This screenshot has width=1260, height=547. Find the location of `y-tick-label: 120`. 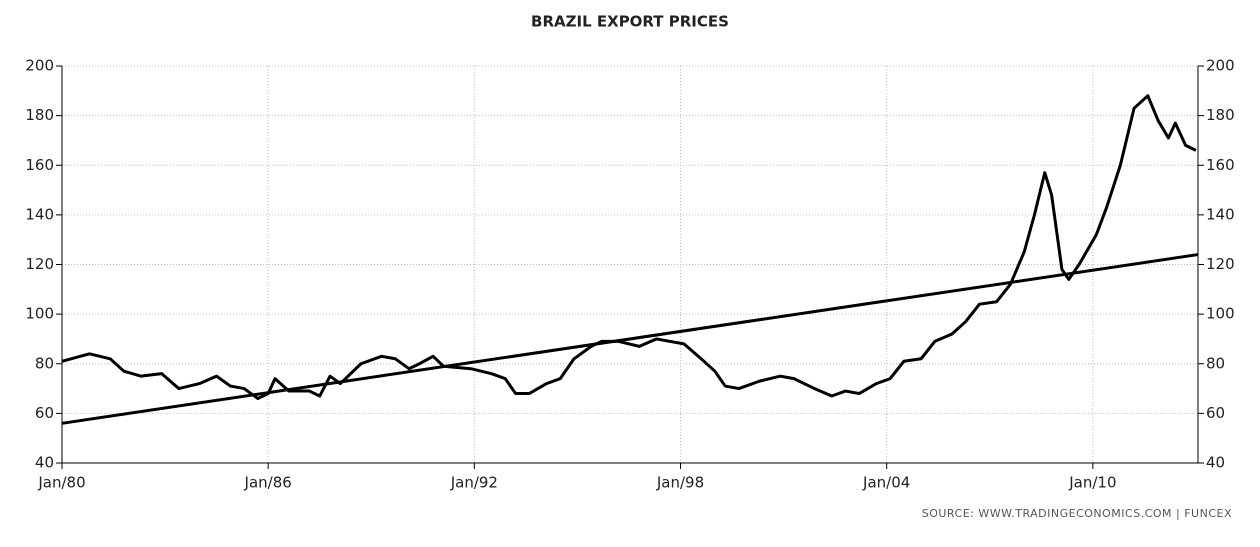

y-tick-label: 120 is located at coordinates (39, 264).